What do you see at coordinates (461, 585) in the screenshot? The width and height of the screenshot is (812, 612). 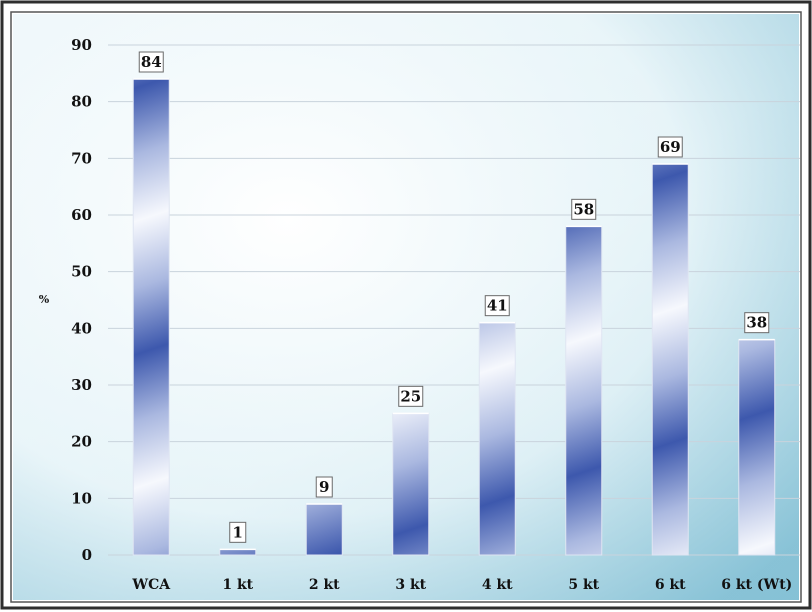 I see `x-tick-labels: WCA 1 kt 2 kt 3 kt 4 kt 5 kt 6 kt 6 kt (Wt)` at bounding box center [461, 585].